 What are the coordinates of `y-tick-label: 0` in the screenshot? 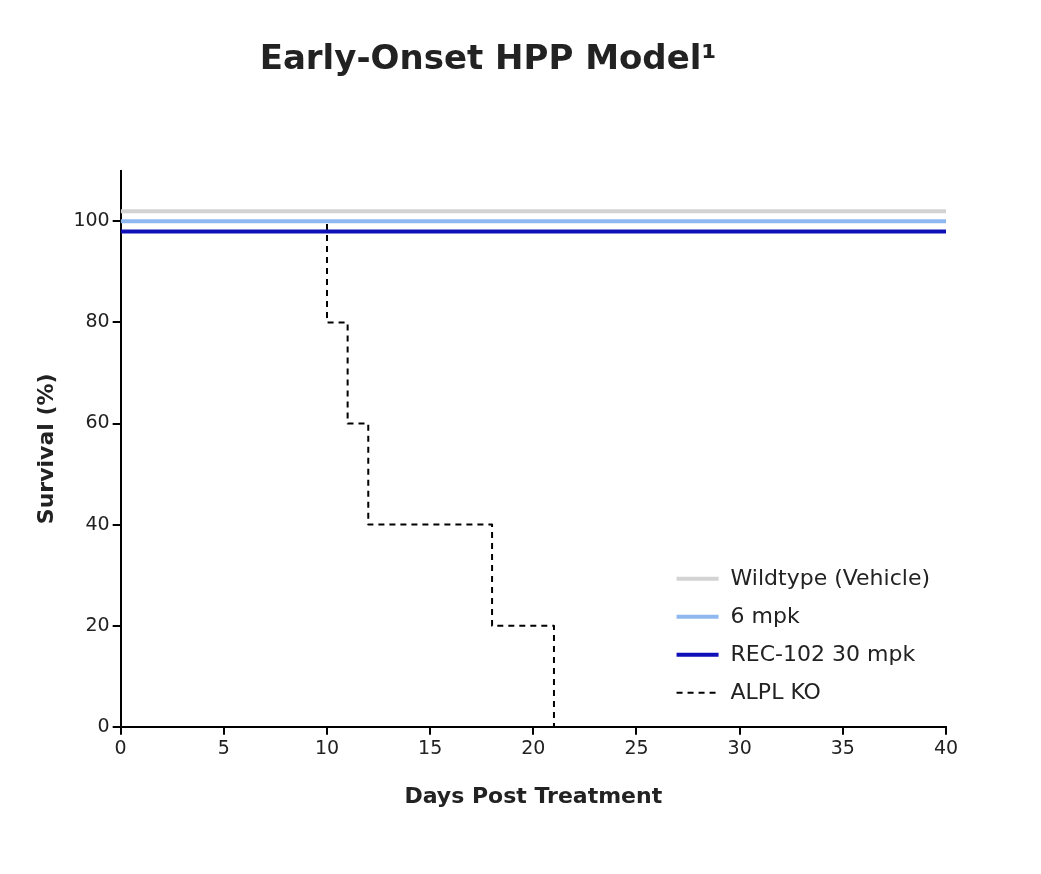 It's located at (103, 724).